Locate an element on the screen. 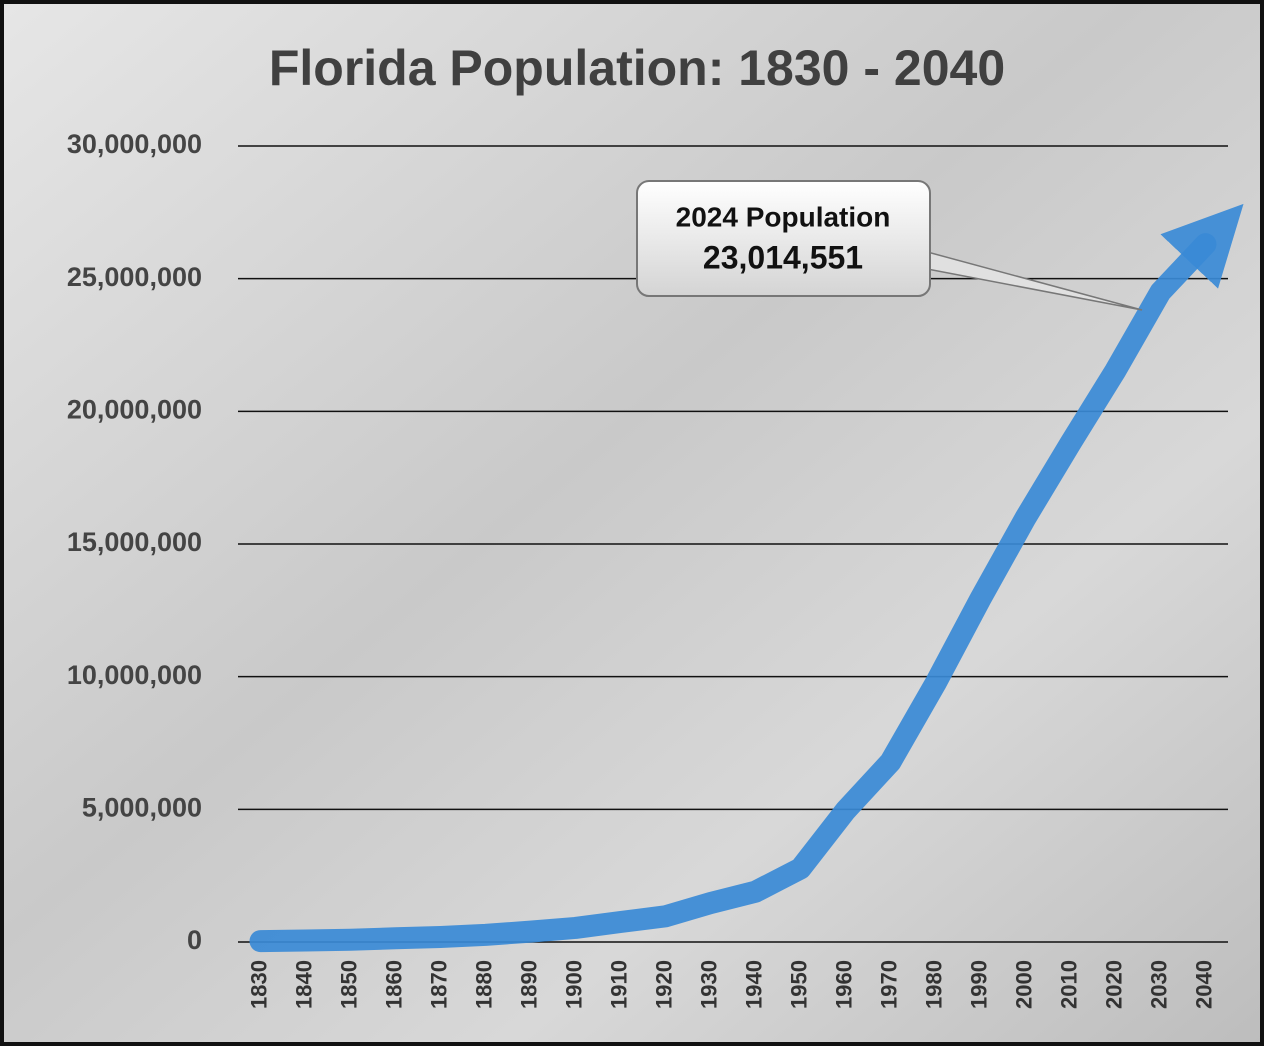 The height and width of the screenshot is (1046, 1264). callout: 2024 Population 23,014,551 is located at coordinates (889, 245).